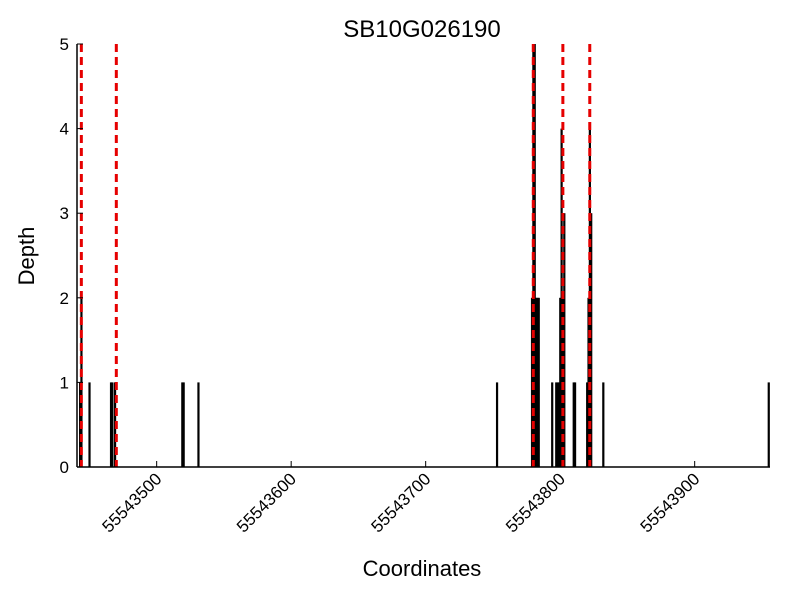 The width and height of the screenshot is (800, 600). I want to click on x-tick-label: 55543600, so click(266, 502).